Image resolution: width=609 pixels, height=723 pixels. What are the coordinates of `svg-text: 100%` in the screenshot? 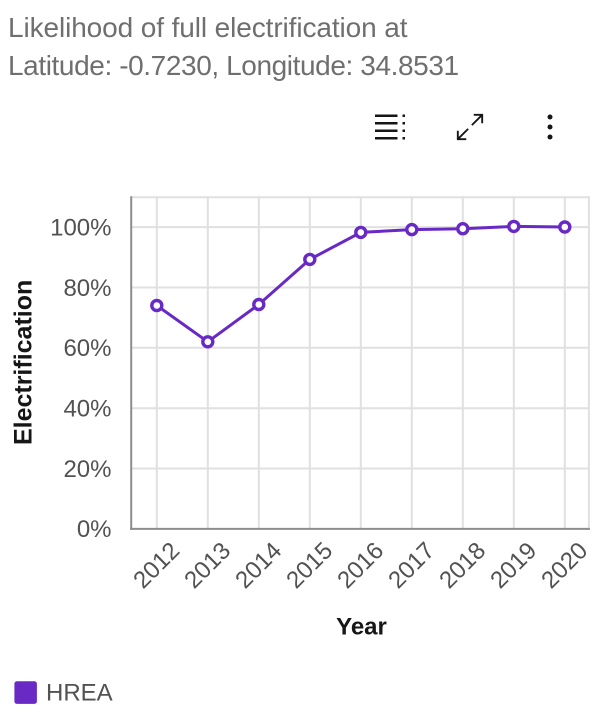 It's located at (80, 227).